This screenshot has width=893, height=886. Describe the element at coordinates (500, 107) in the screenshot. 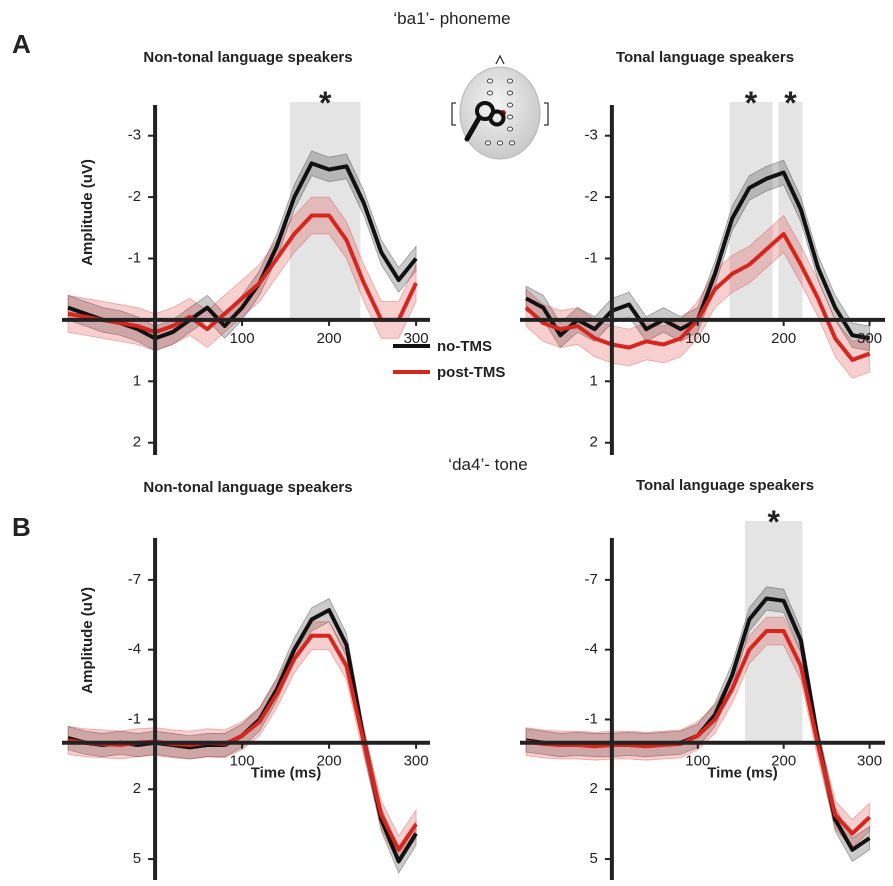

I see `scalp-icon` at that location.